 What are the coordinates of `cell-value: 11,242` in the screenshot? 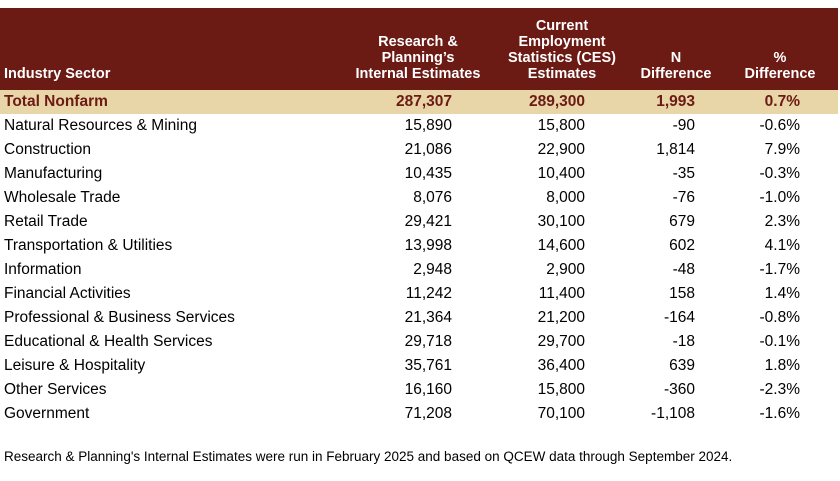 It's located at (428, 293).